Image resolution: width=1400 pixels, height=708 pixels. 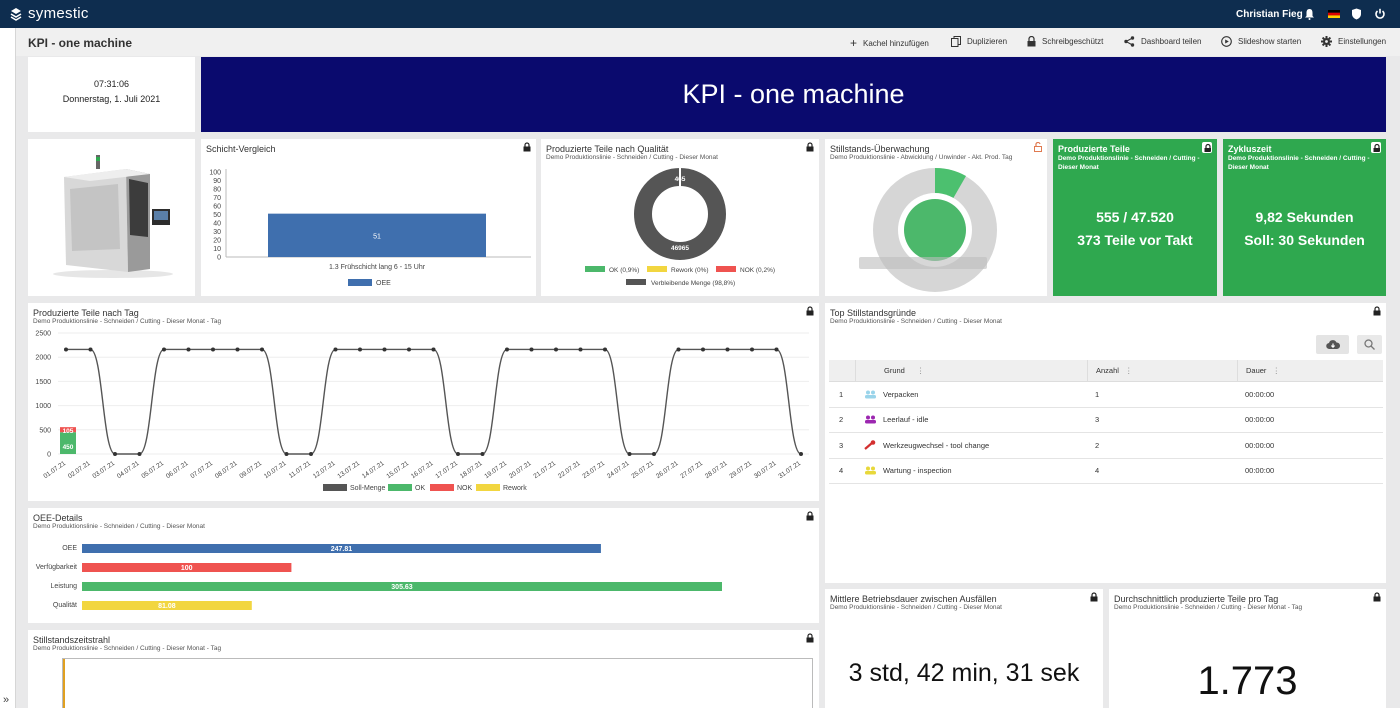 I want to click on app-logo: symestic, so click(x=49, y=13).